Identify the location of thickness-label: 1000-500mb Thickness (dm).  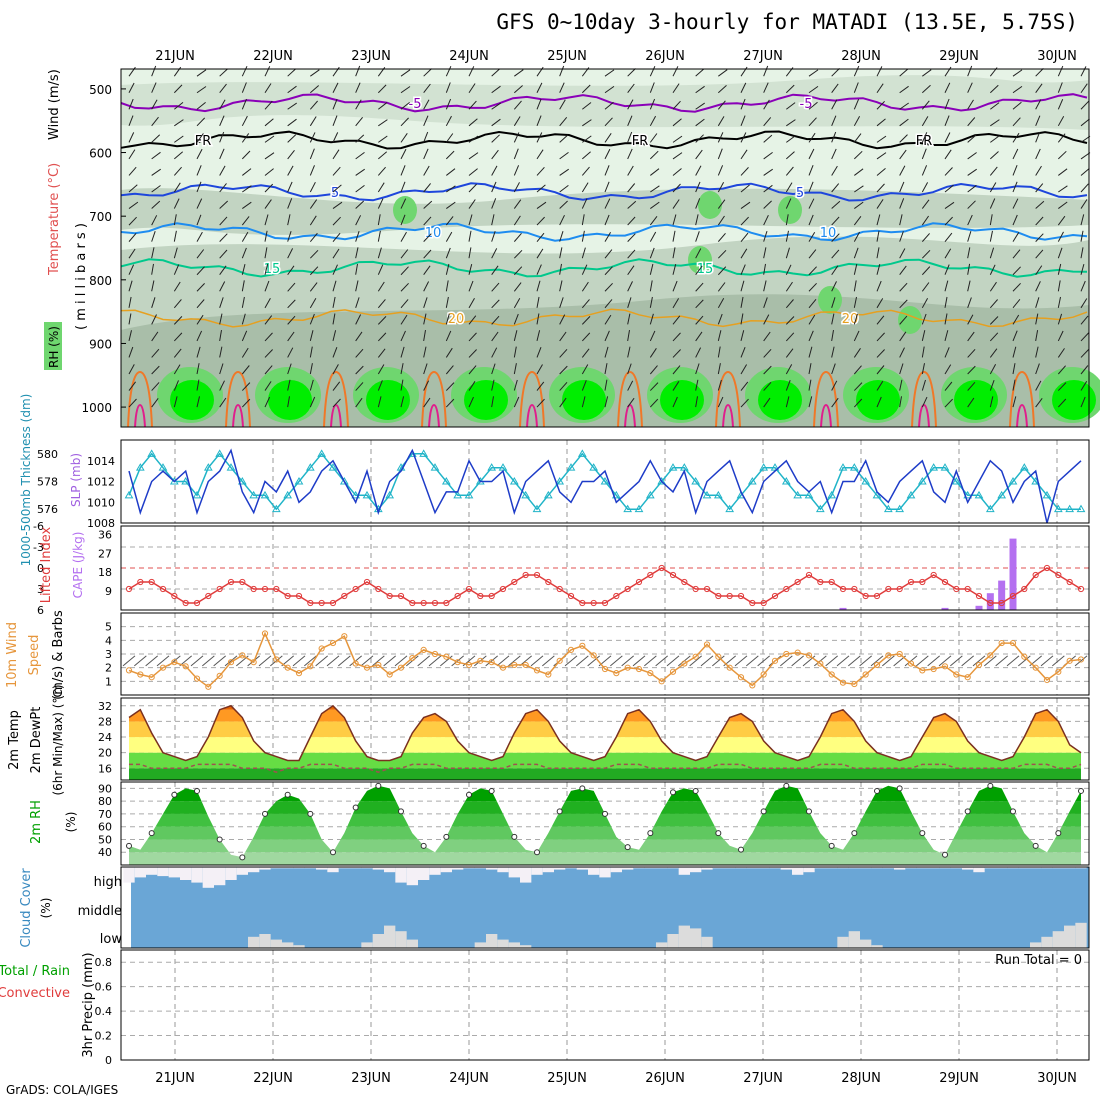
(26, 480).